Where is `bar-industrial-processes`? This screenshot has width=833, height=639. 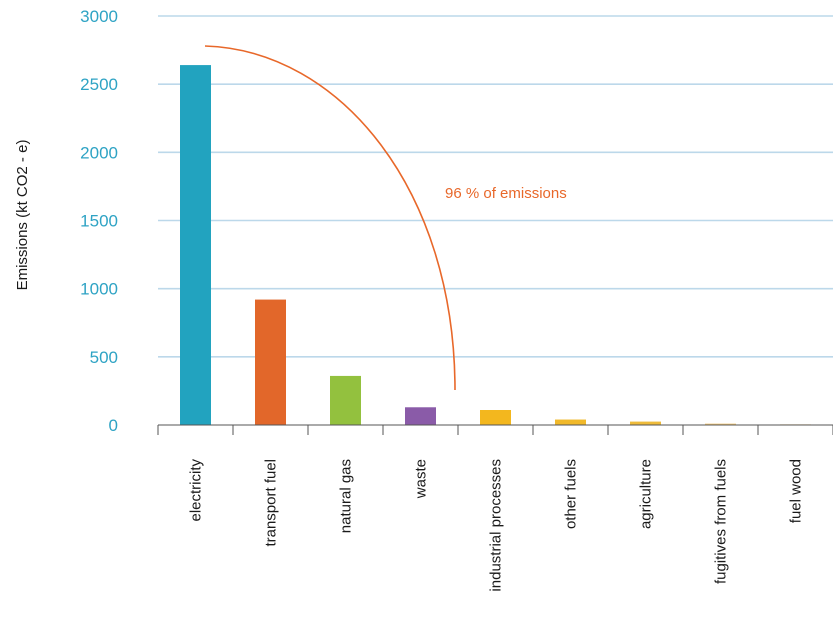
bar-industrial-processes is located at coordinates (495, 417).